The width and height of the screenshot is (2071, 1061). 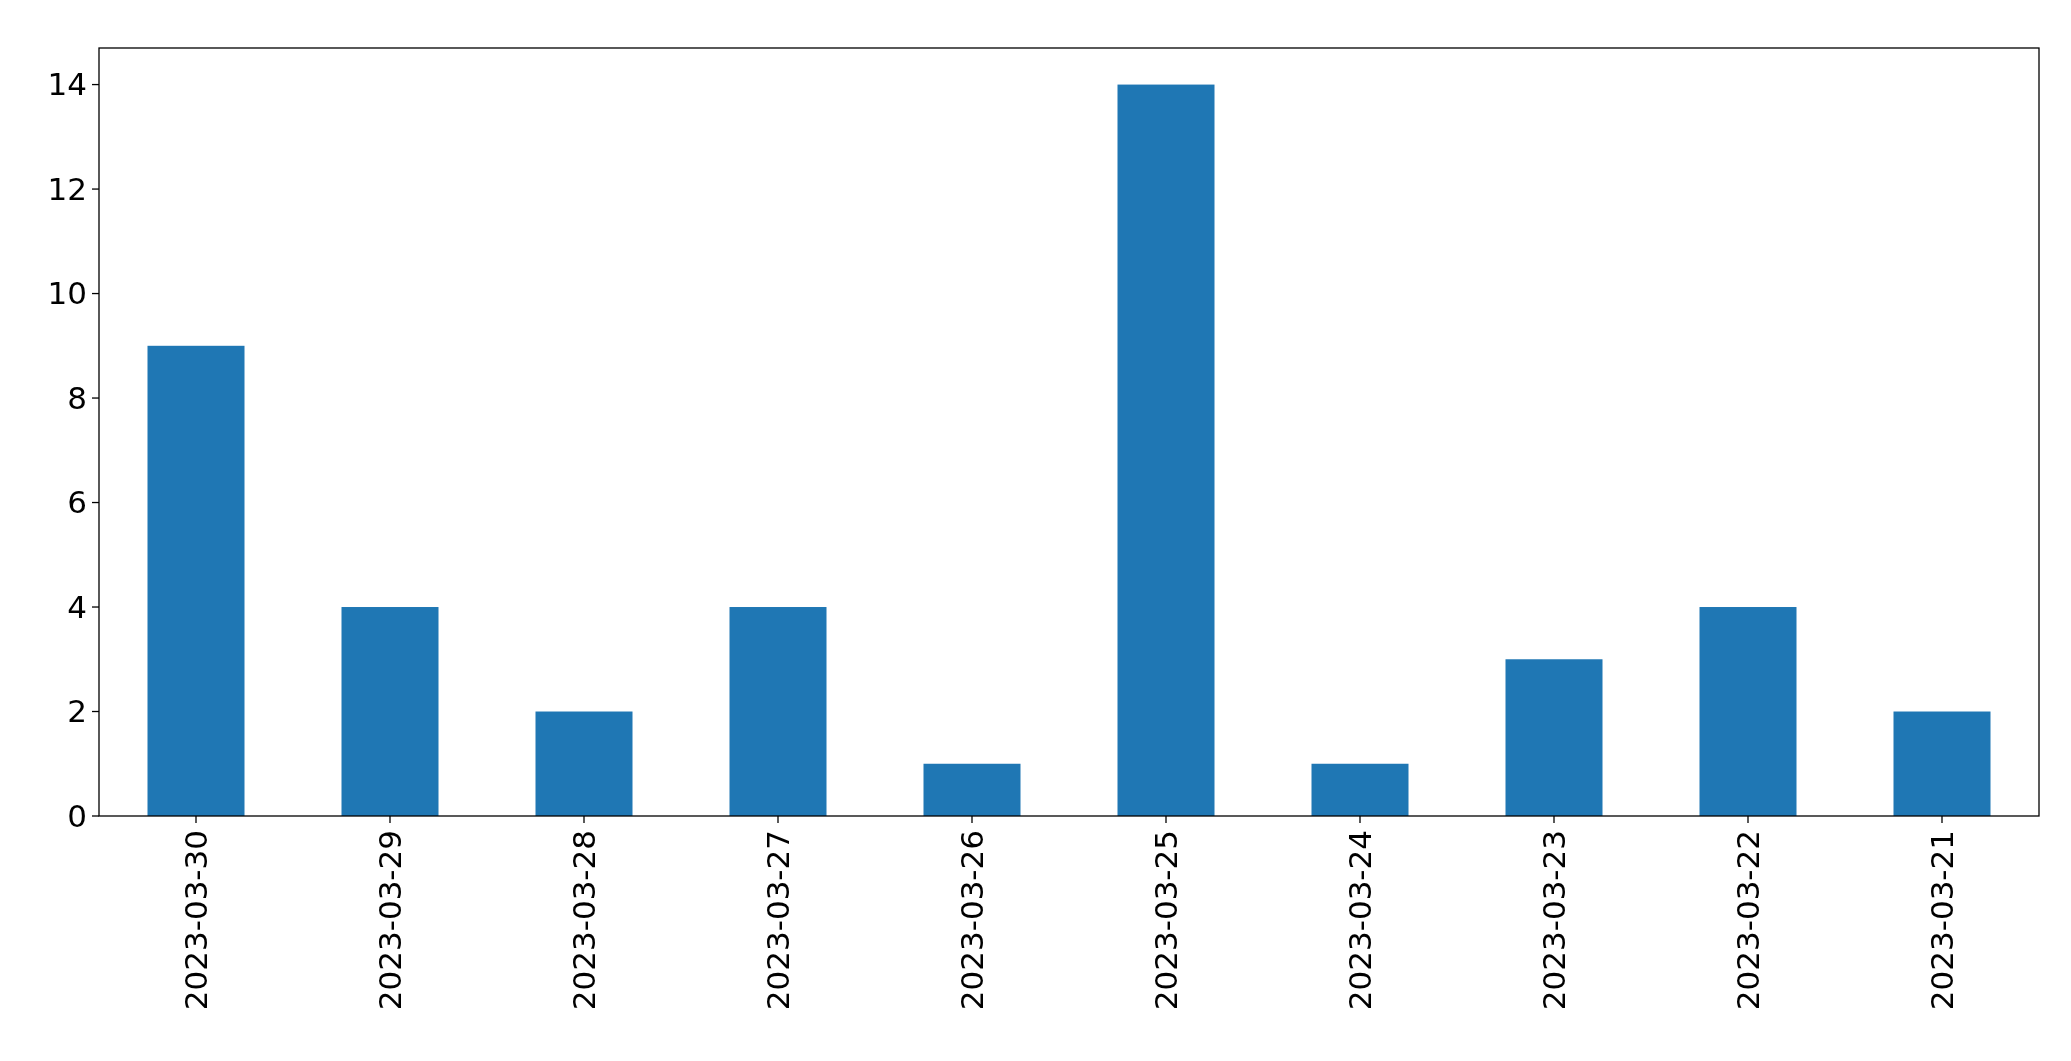 What do you see at coordinates (1165, 920) in the screenshot?
I see `x-tick-label: 2023-03-25` at bounding box center [1165, 920].